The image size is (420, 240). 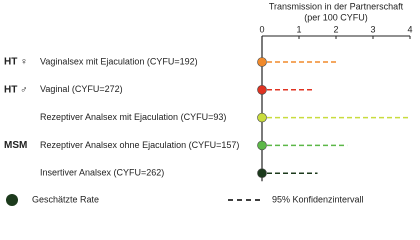 What do you see at coordinates (16, 62) in the screenshot?
I see `group-label: HT ♀` at bounding box center [16, 62].